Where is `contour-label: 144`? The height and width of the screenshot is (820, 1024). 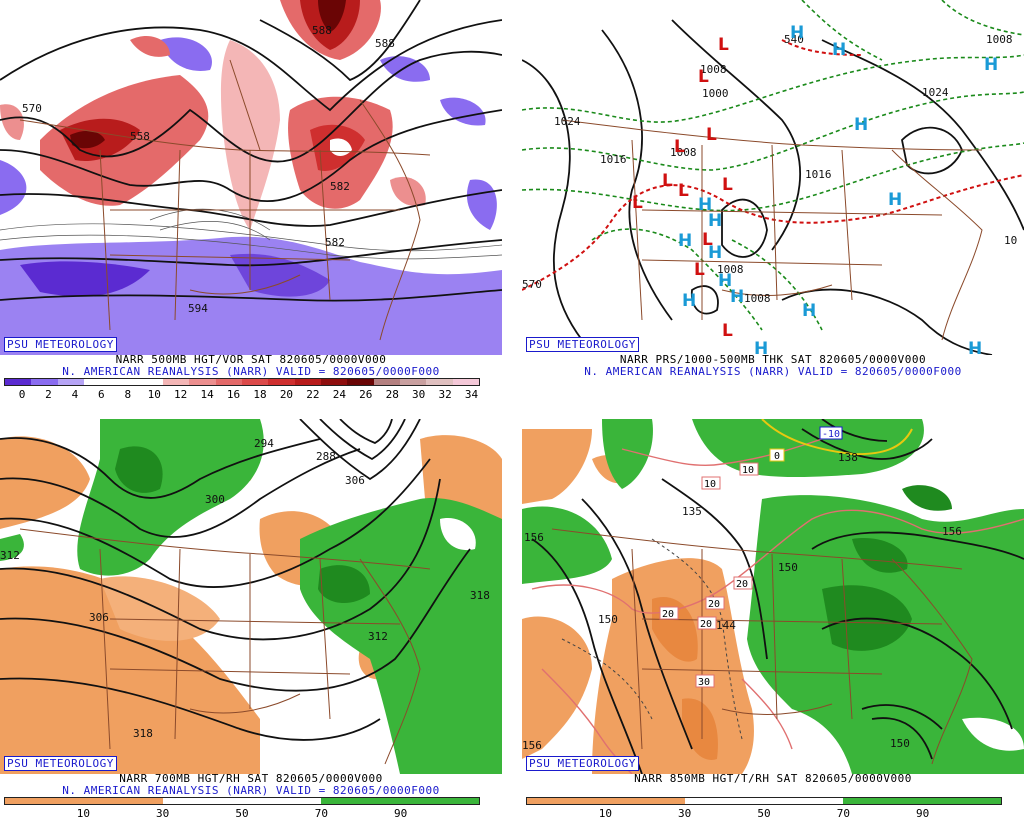
contour-label: 144 is located at coordinates (726, 625).